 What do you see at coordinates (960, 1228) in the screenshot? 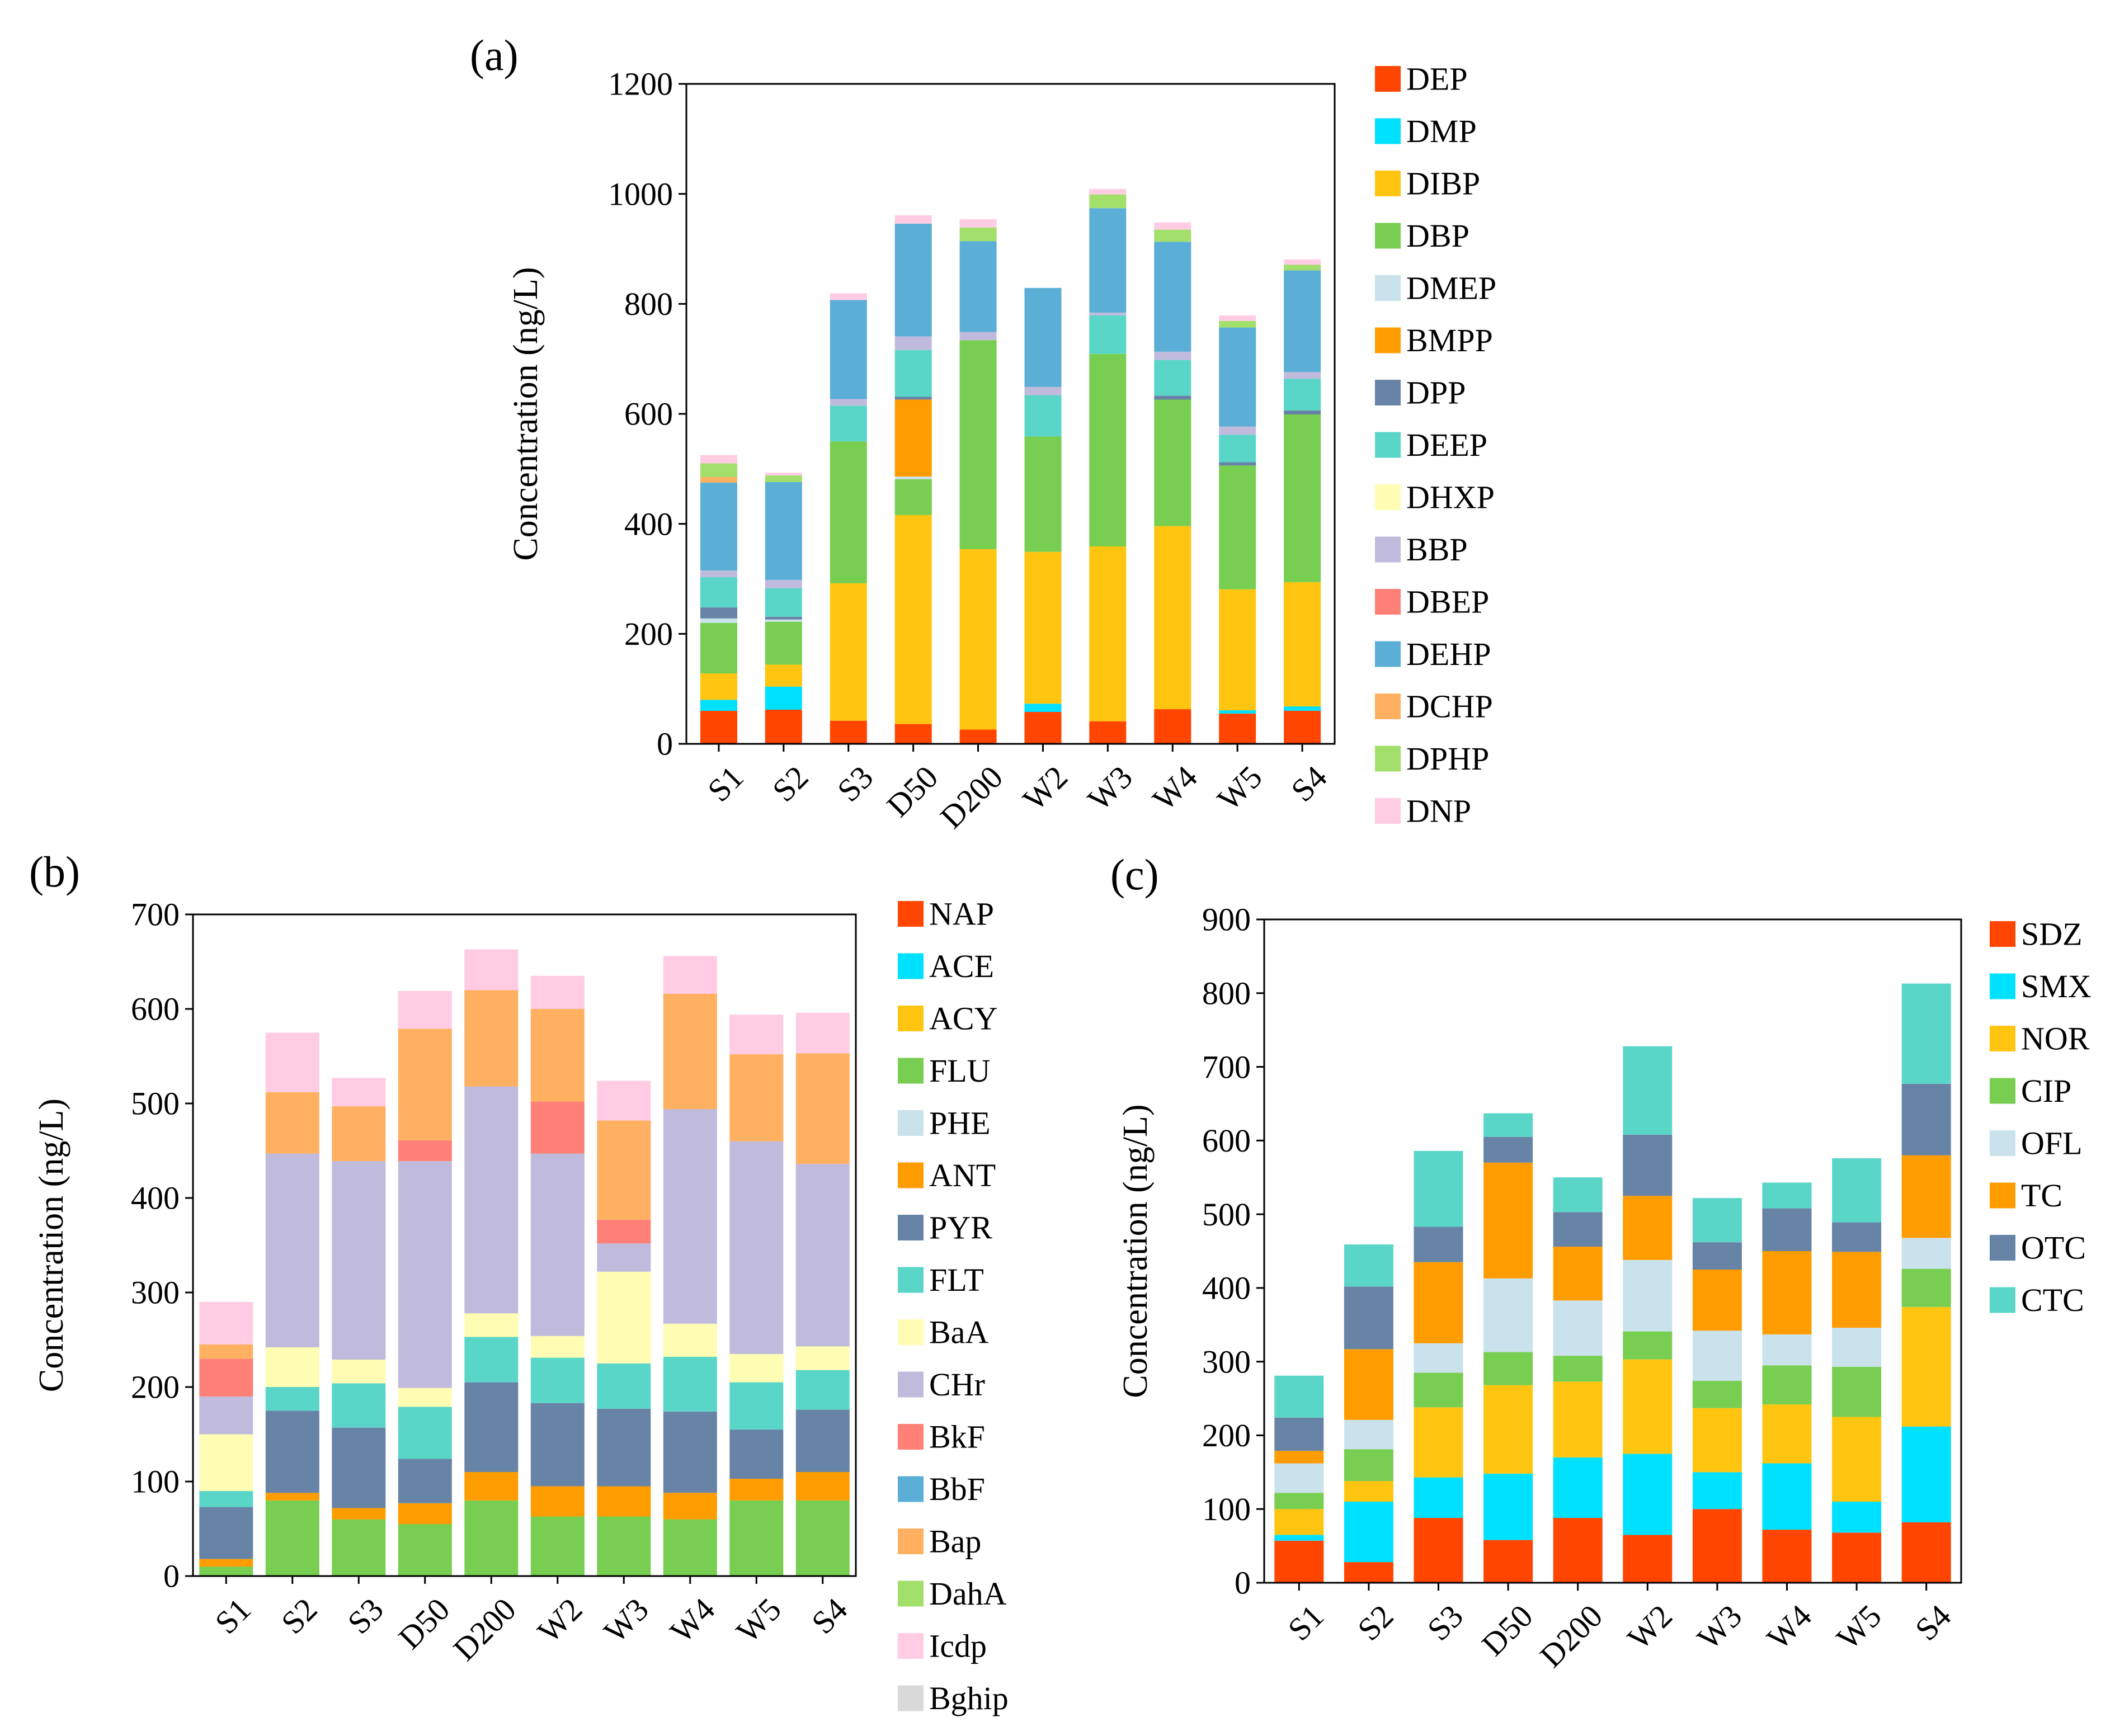
I see `legend-label: PYR` at bounding box center [960, 1228].